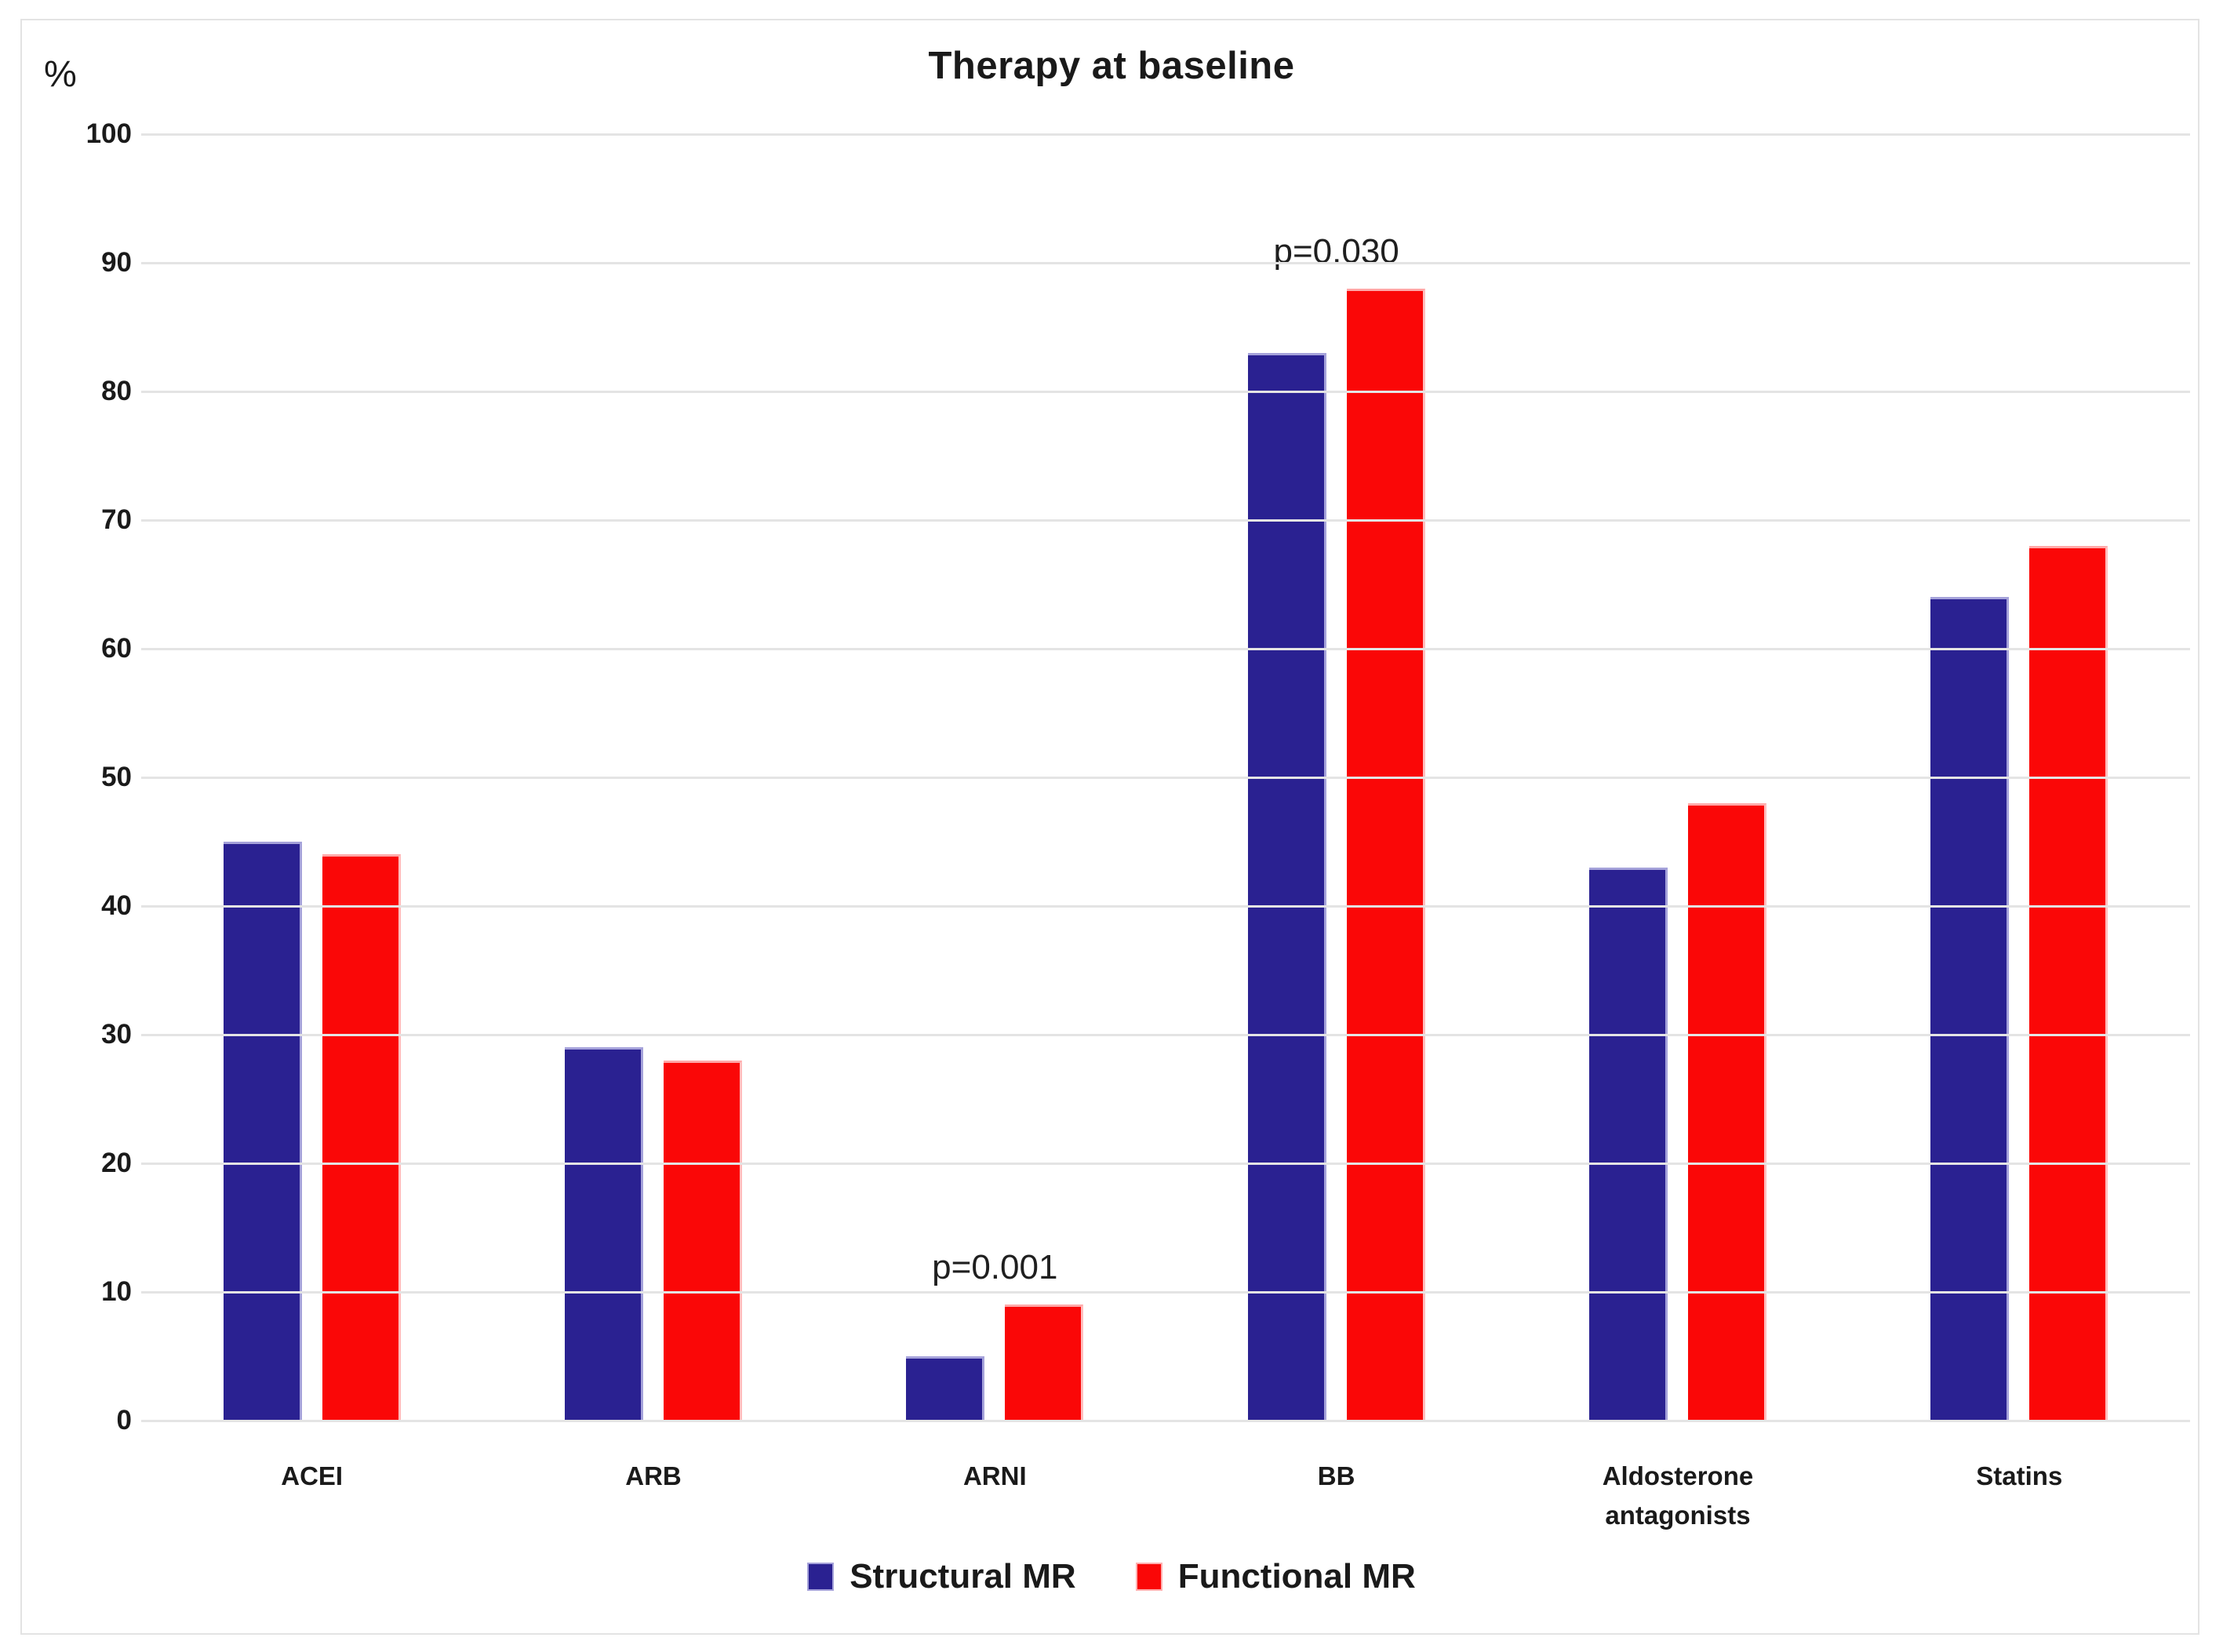 The image size is (2223, 1652). Describe the element at coordinates (821, 1577) in the screenshot. I see `legend-swatch-icon-structural-mr` at that location.